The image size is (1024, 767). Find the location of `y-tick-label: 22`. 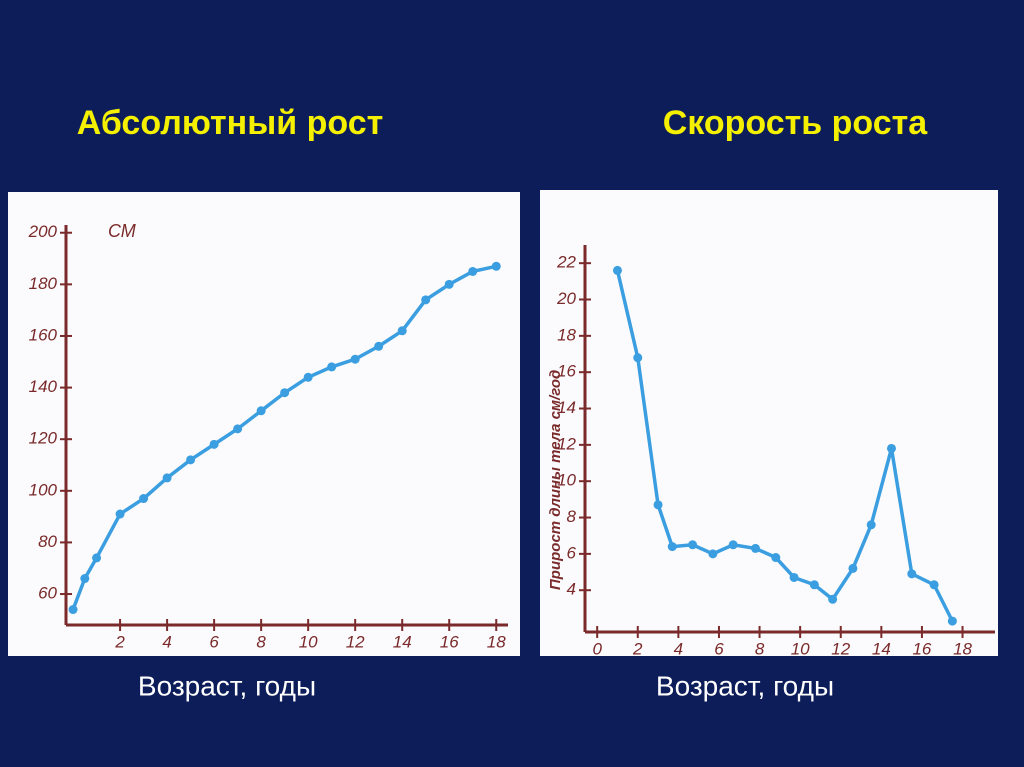

y-tick-label: 22 is located at coordinates (566, 262).